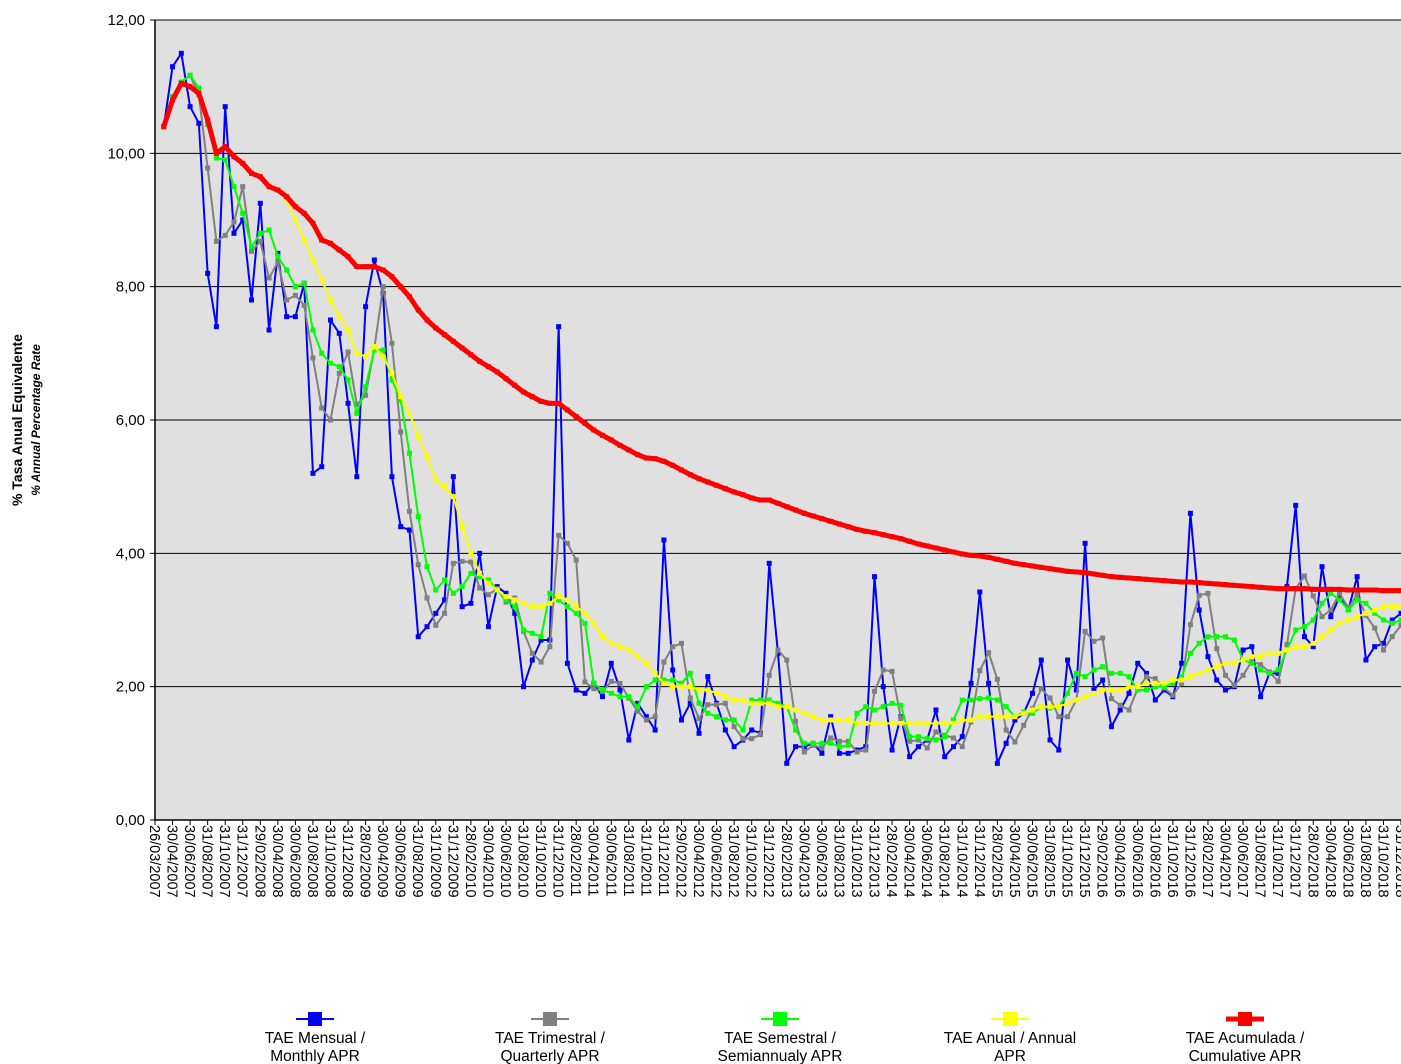 The height and width of the screenshot is (1064, 1401). What do you see at coordinates (452, 861) in the screenshot?
I see `x-tick-label: 31/12/2009` at bounding box center [452, 861].